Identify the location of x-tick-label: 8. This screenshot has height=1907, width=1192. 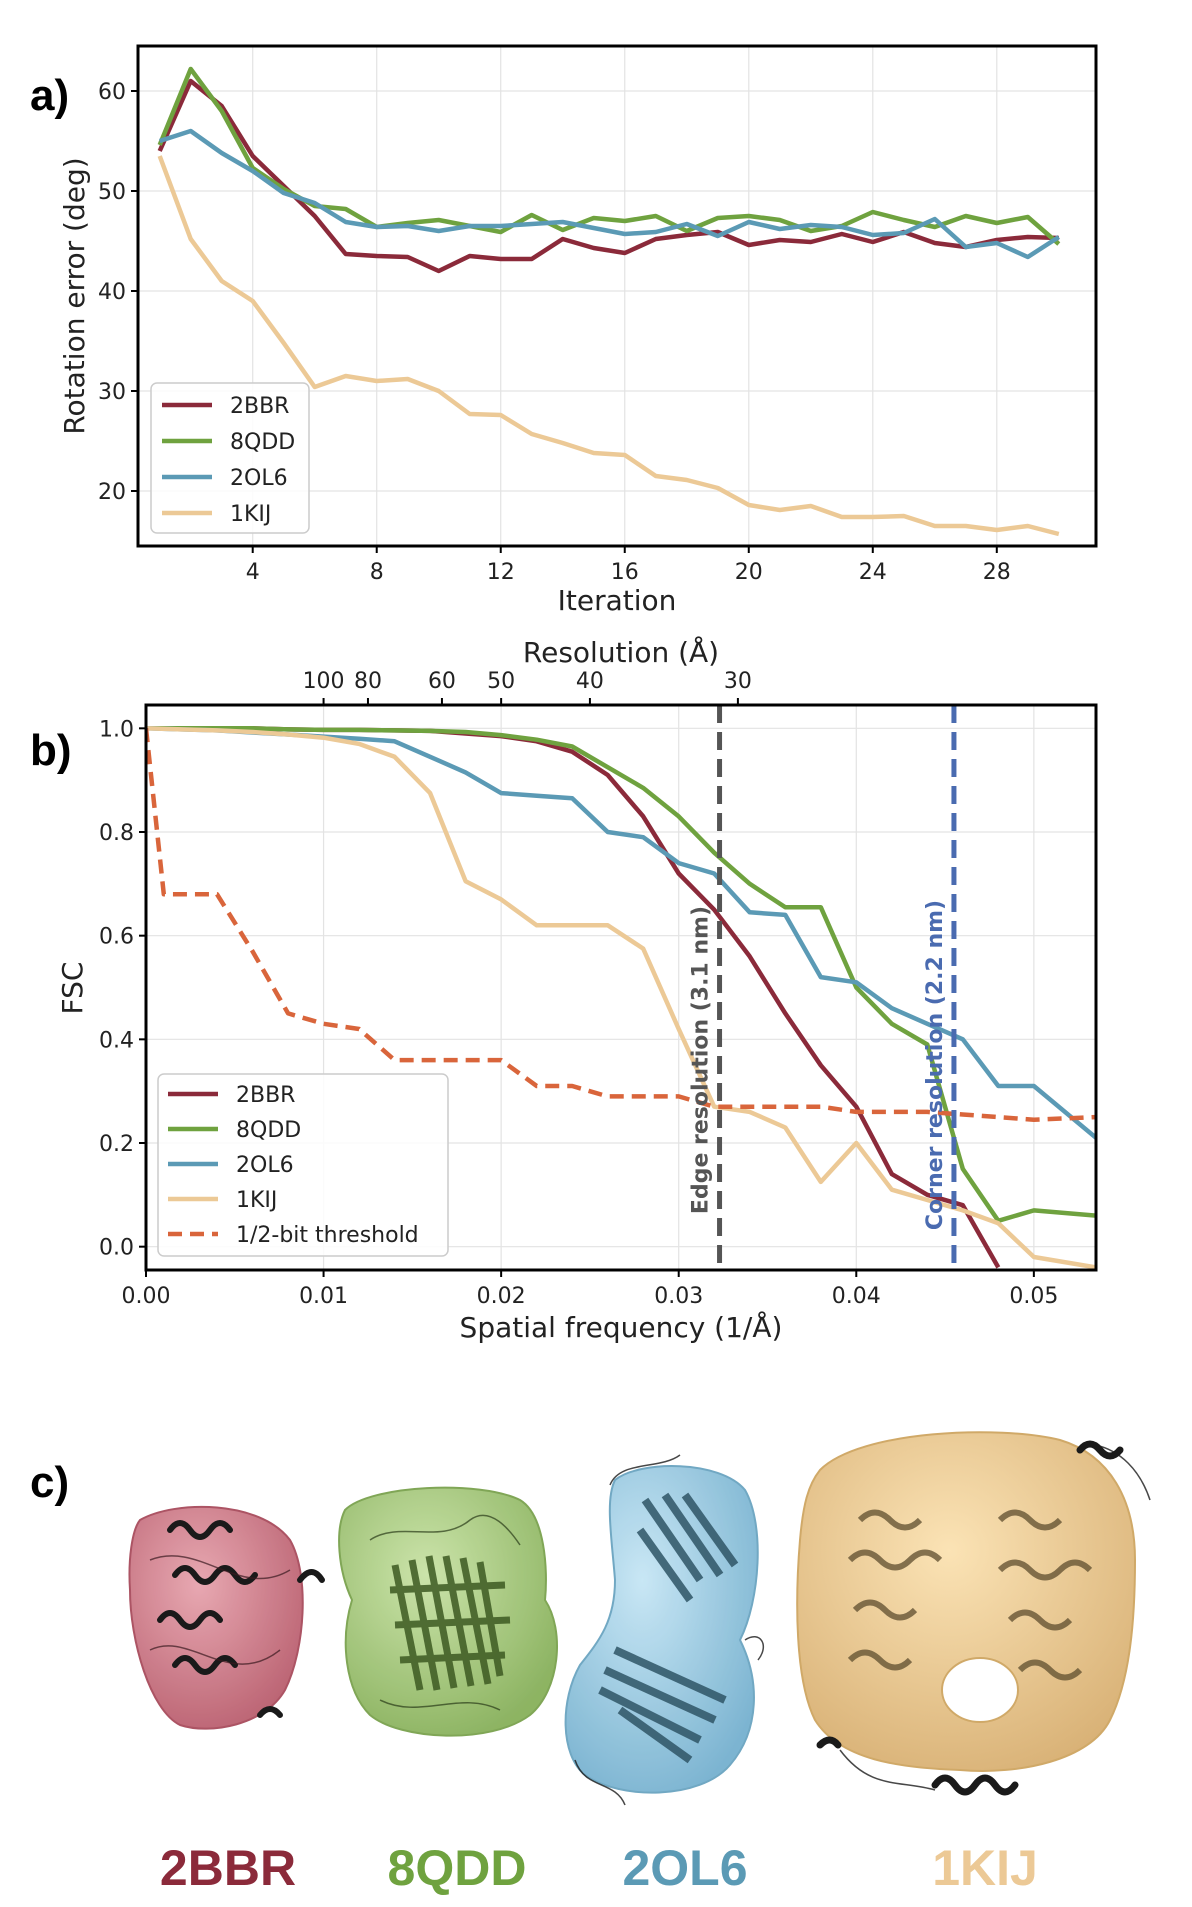
(377, 572).